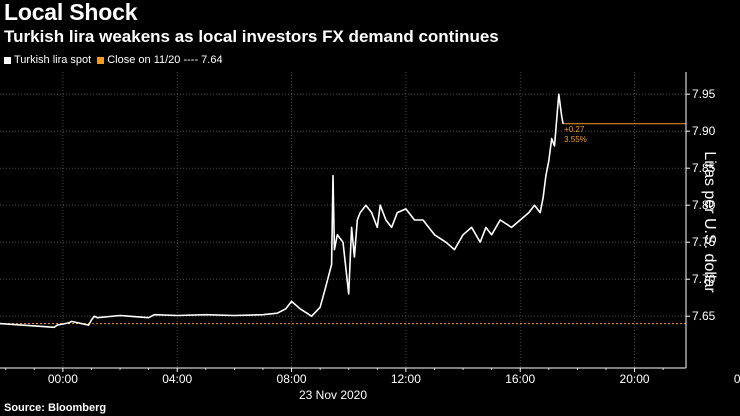 This screenshot has width=740, height=416. I want to click on y-tick-label: 7.90, so click(704, 131).